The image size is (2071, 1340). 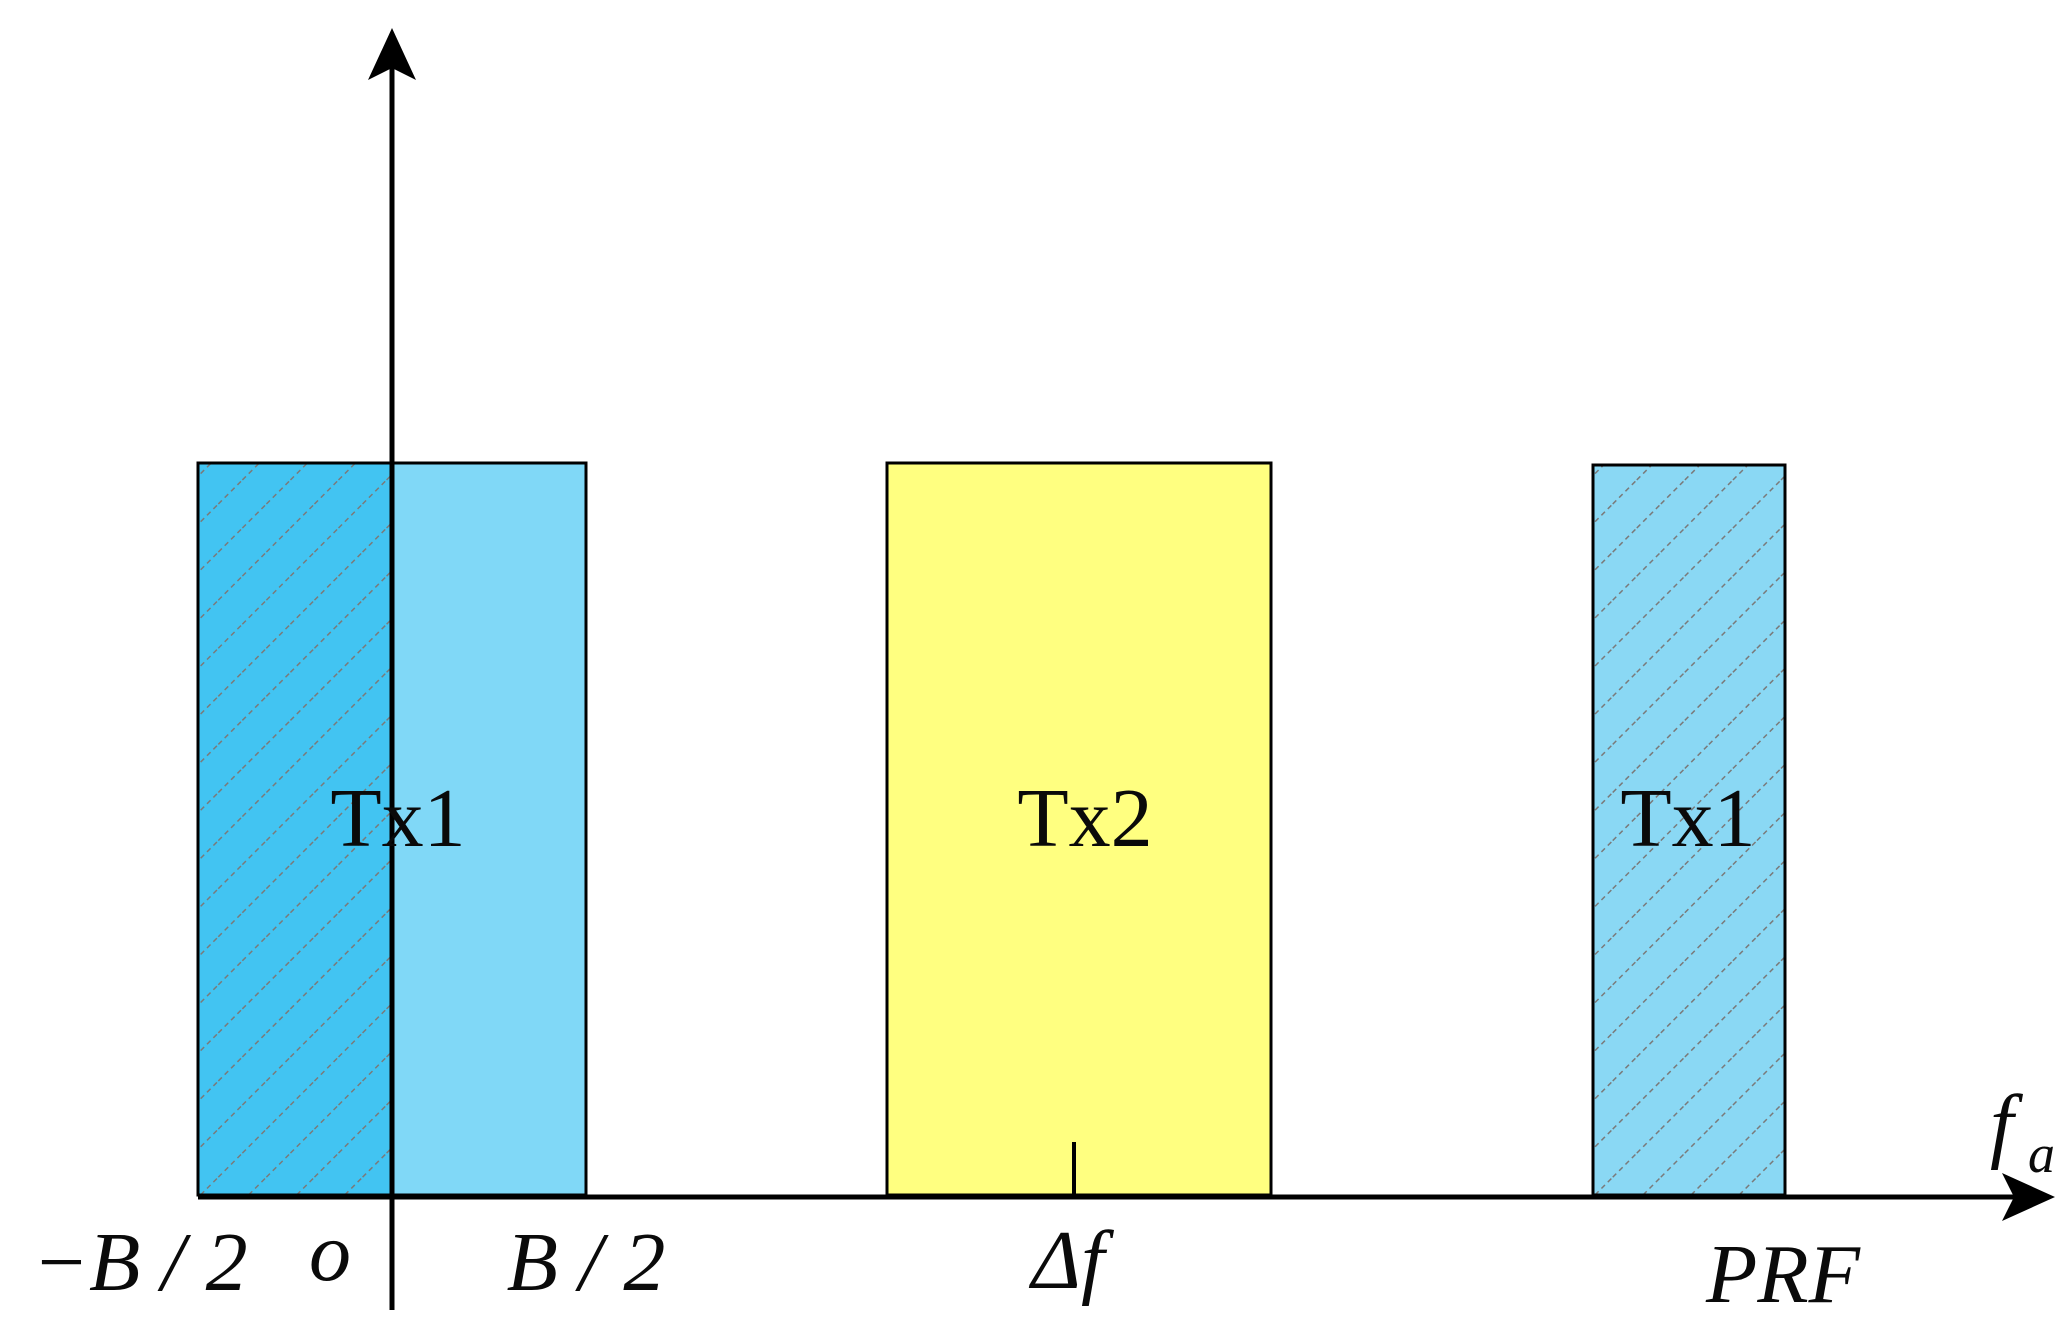 What do you see at coordinates (1687, 818) in the screenshot?
I see `tx1-alias-label: Tx1` at bounding box center [1687, 818].